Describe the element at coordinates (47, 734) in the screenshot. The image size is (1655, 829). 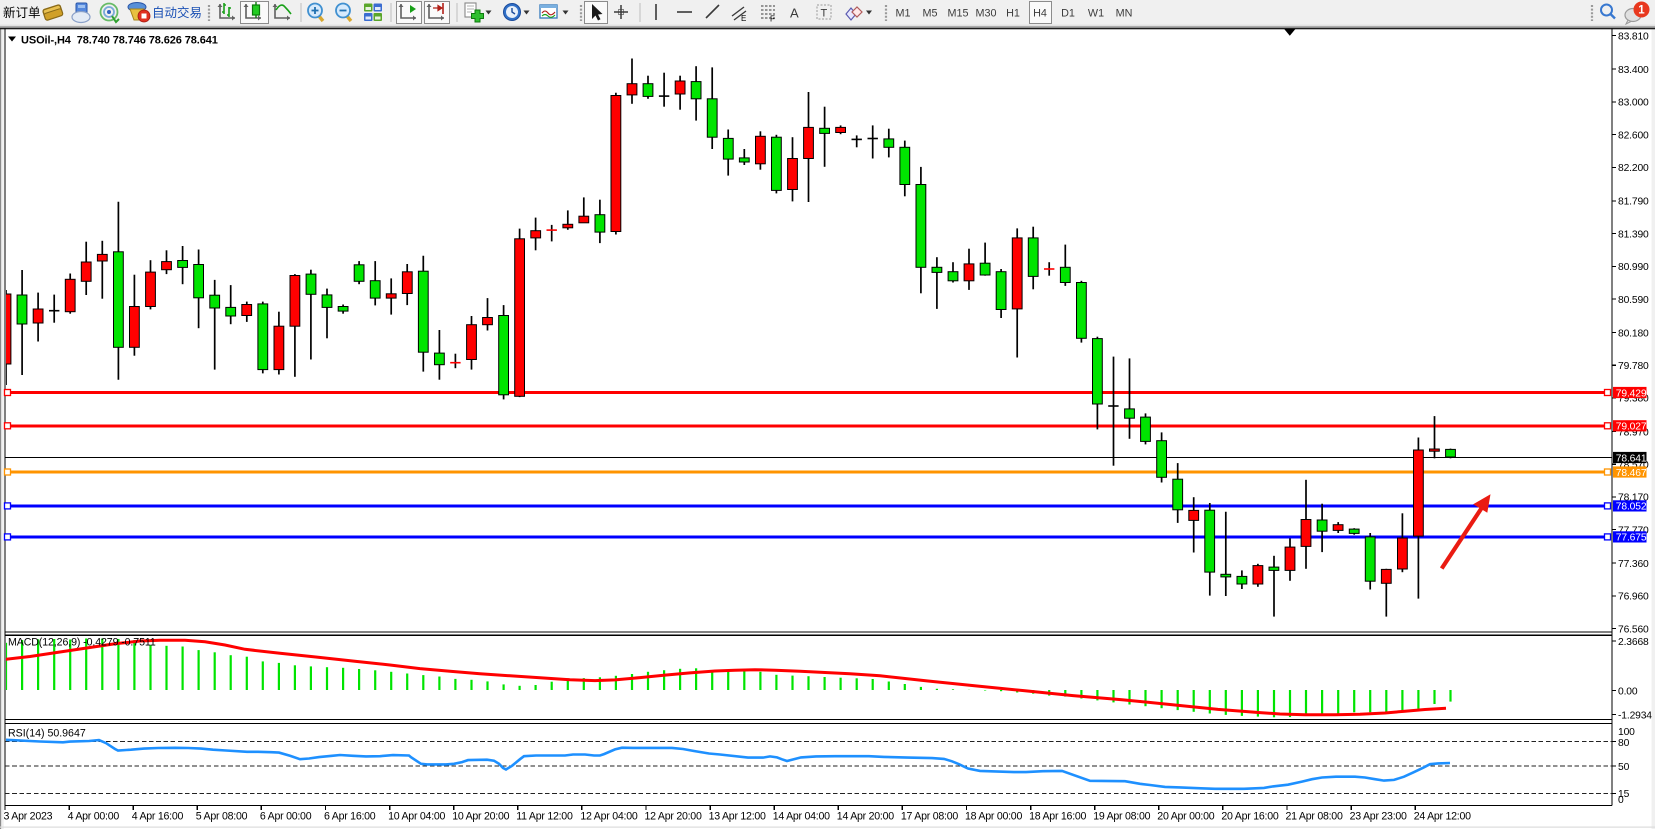
I see `svg-text: RSI(14) 50.9647` at that location.